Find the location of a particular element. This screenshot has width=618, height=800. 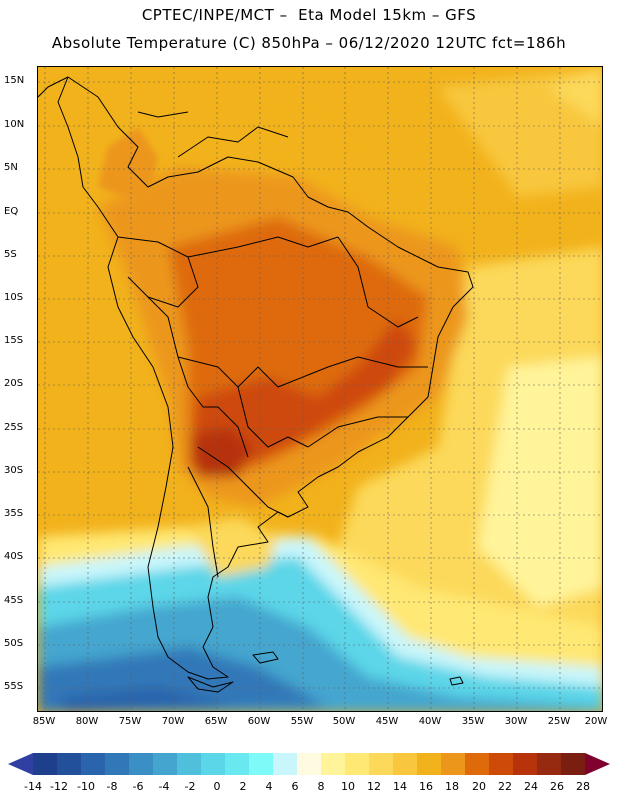

colorbar-label: 16 is located at coordinates (426, 786).